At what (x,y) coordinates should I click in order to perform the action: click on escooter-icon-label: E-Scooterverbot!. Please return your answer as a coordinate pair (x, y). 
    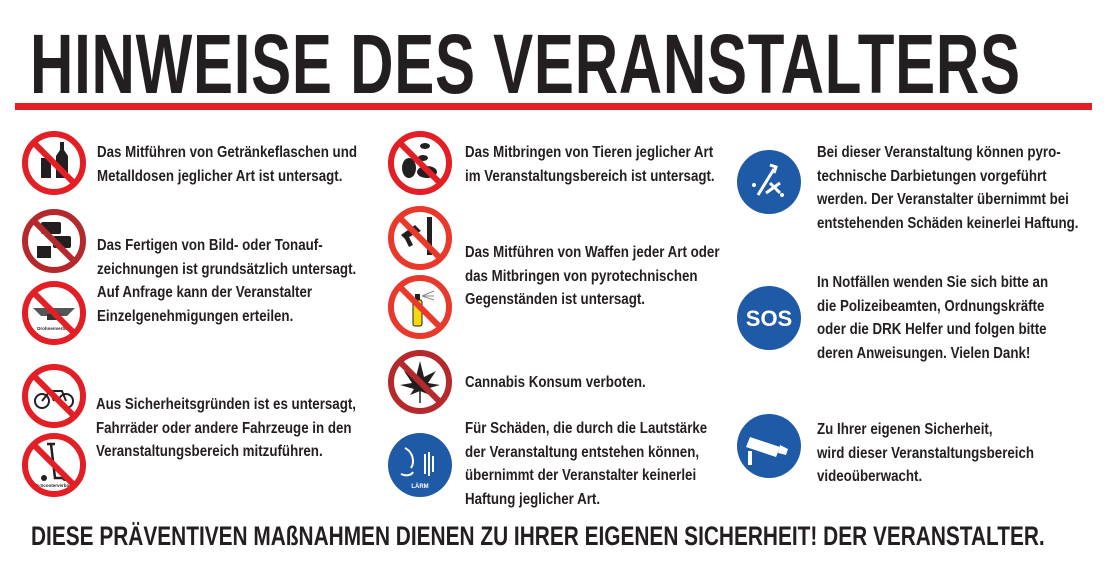
    Looking at the image, I should click on (54, 485).